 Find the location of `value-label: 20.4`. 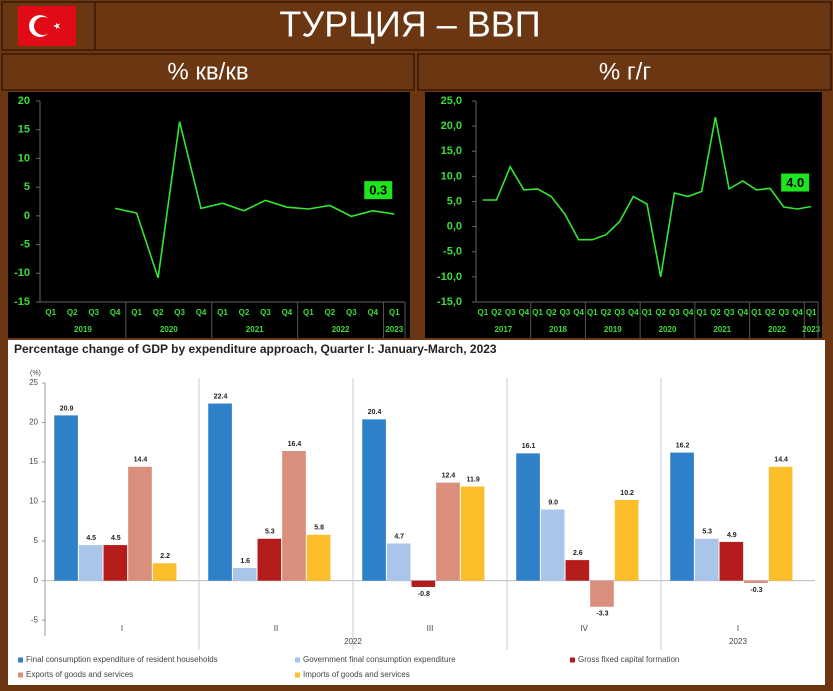

value-label: 20.4 is located at coordinates (375, 412).